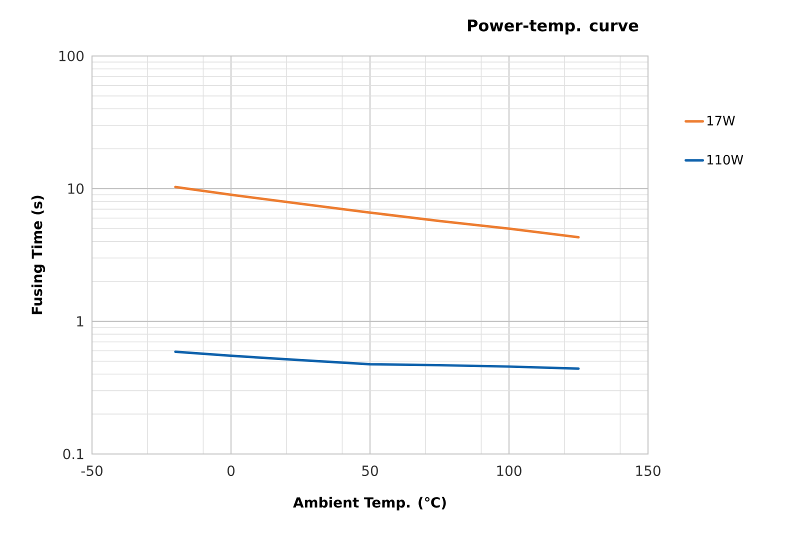 The width and height of the screenshot is (790, 543). What do you see at coordinates (509, 471) in the screenshot?
I see `x-tick-label: 100` at bounding box center [509, 471].